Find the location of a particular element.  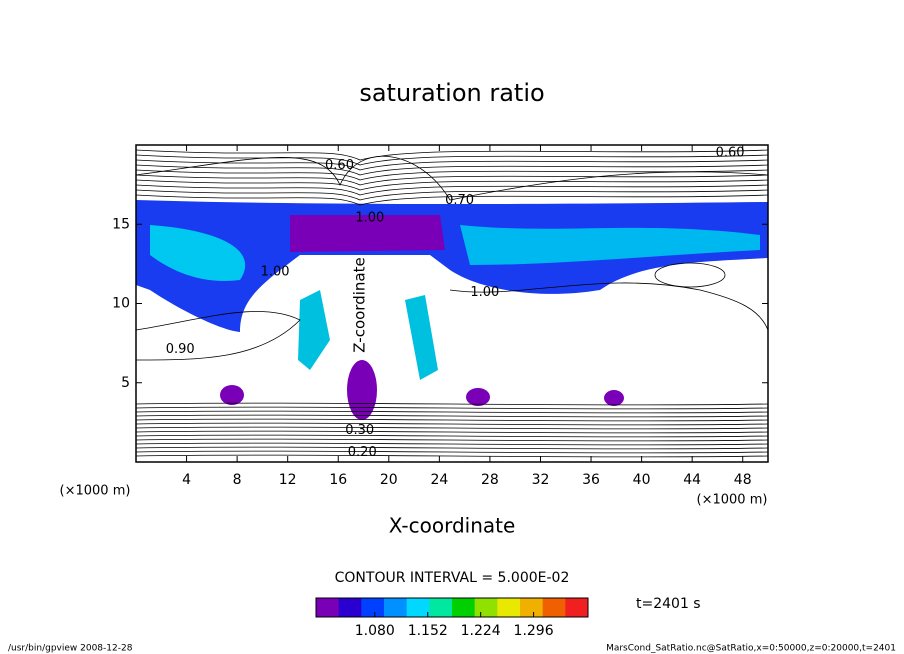

y-axis-label: Z-coordinate is located at coordinates (360, 304).